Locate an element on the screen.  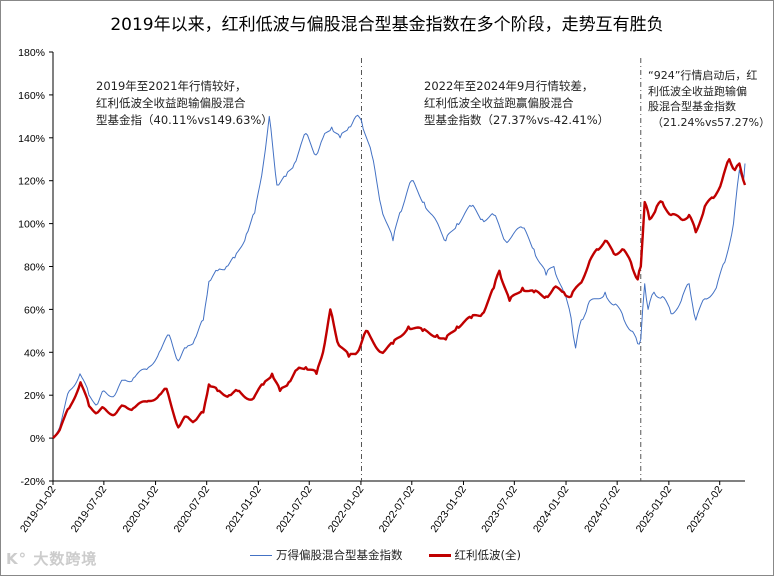
y-tick-label: 80% is located at coordinates (34, 268).